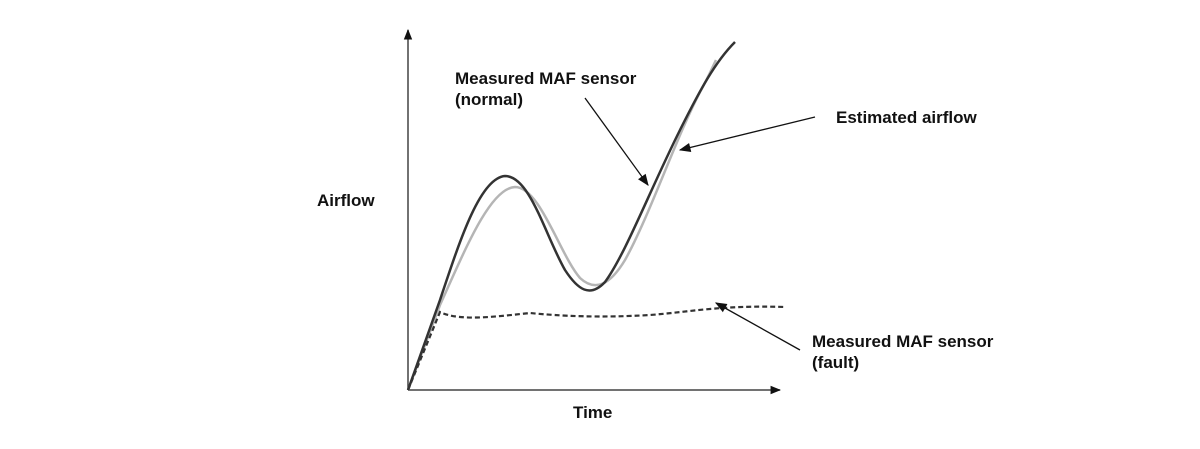  What do you see at coordinates (907, 117) in the screenshot?
I see `annotation: Estimated airflow` at bounding box center [907, 117].